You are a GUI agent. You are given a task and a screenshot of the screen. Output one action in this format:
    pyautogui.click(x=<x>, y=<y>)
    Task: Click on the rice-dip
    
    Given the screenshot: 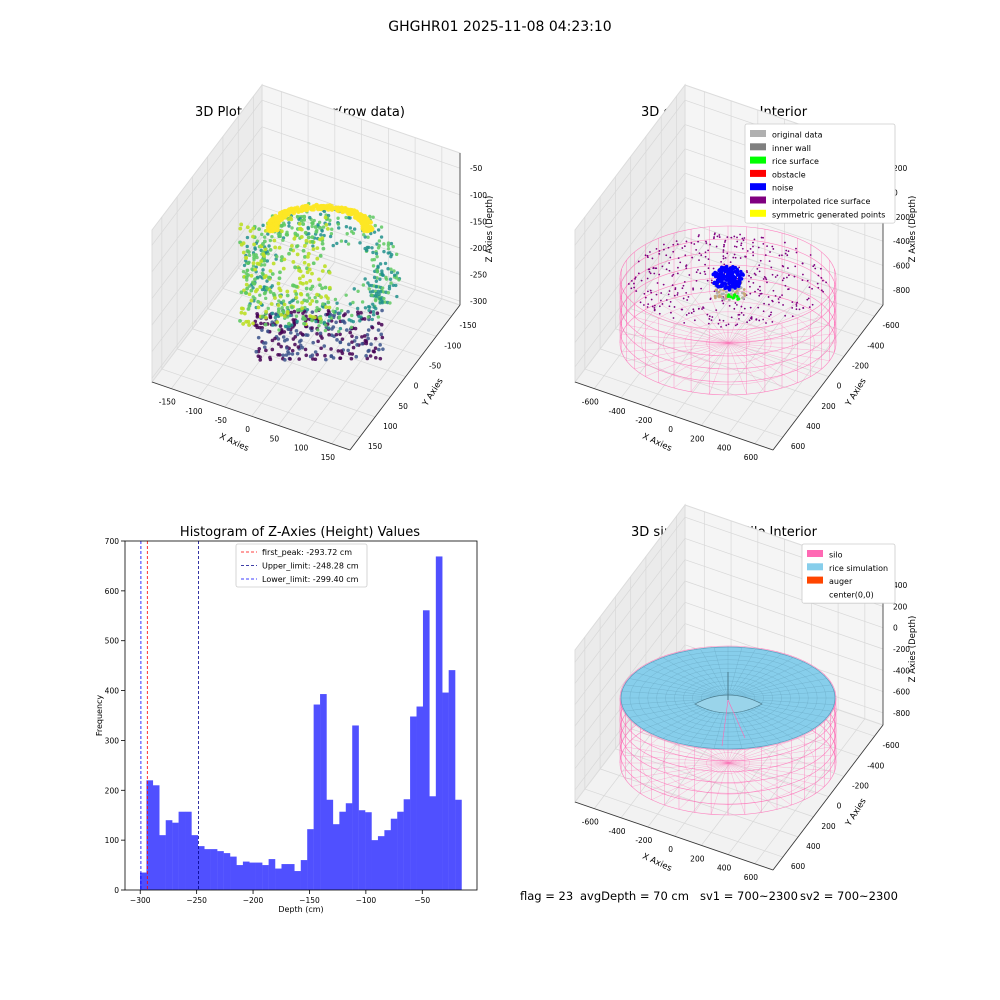 What is the action you would take?
    pyautogui.click(x=728, y=704)
    